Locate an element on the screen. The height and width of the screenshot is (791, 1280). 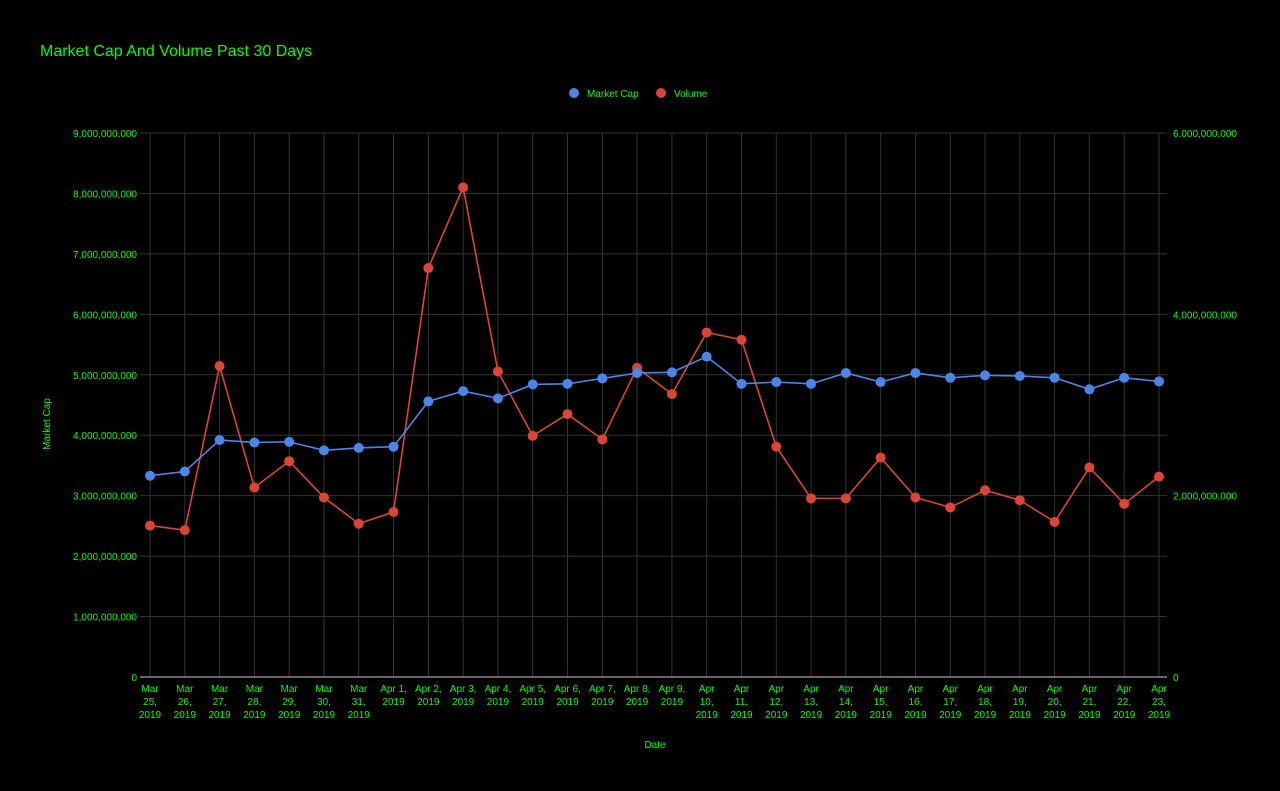
x-tick-label: Apr 3, 2019 is located at coordinates (463, 696).